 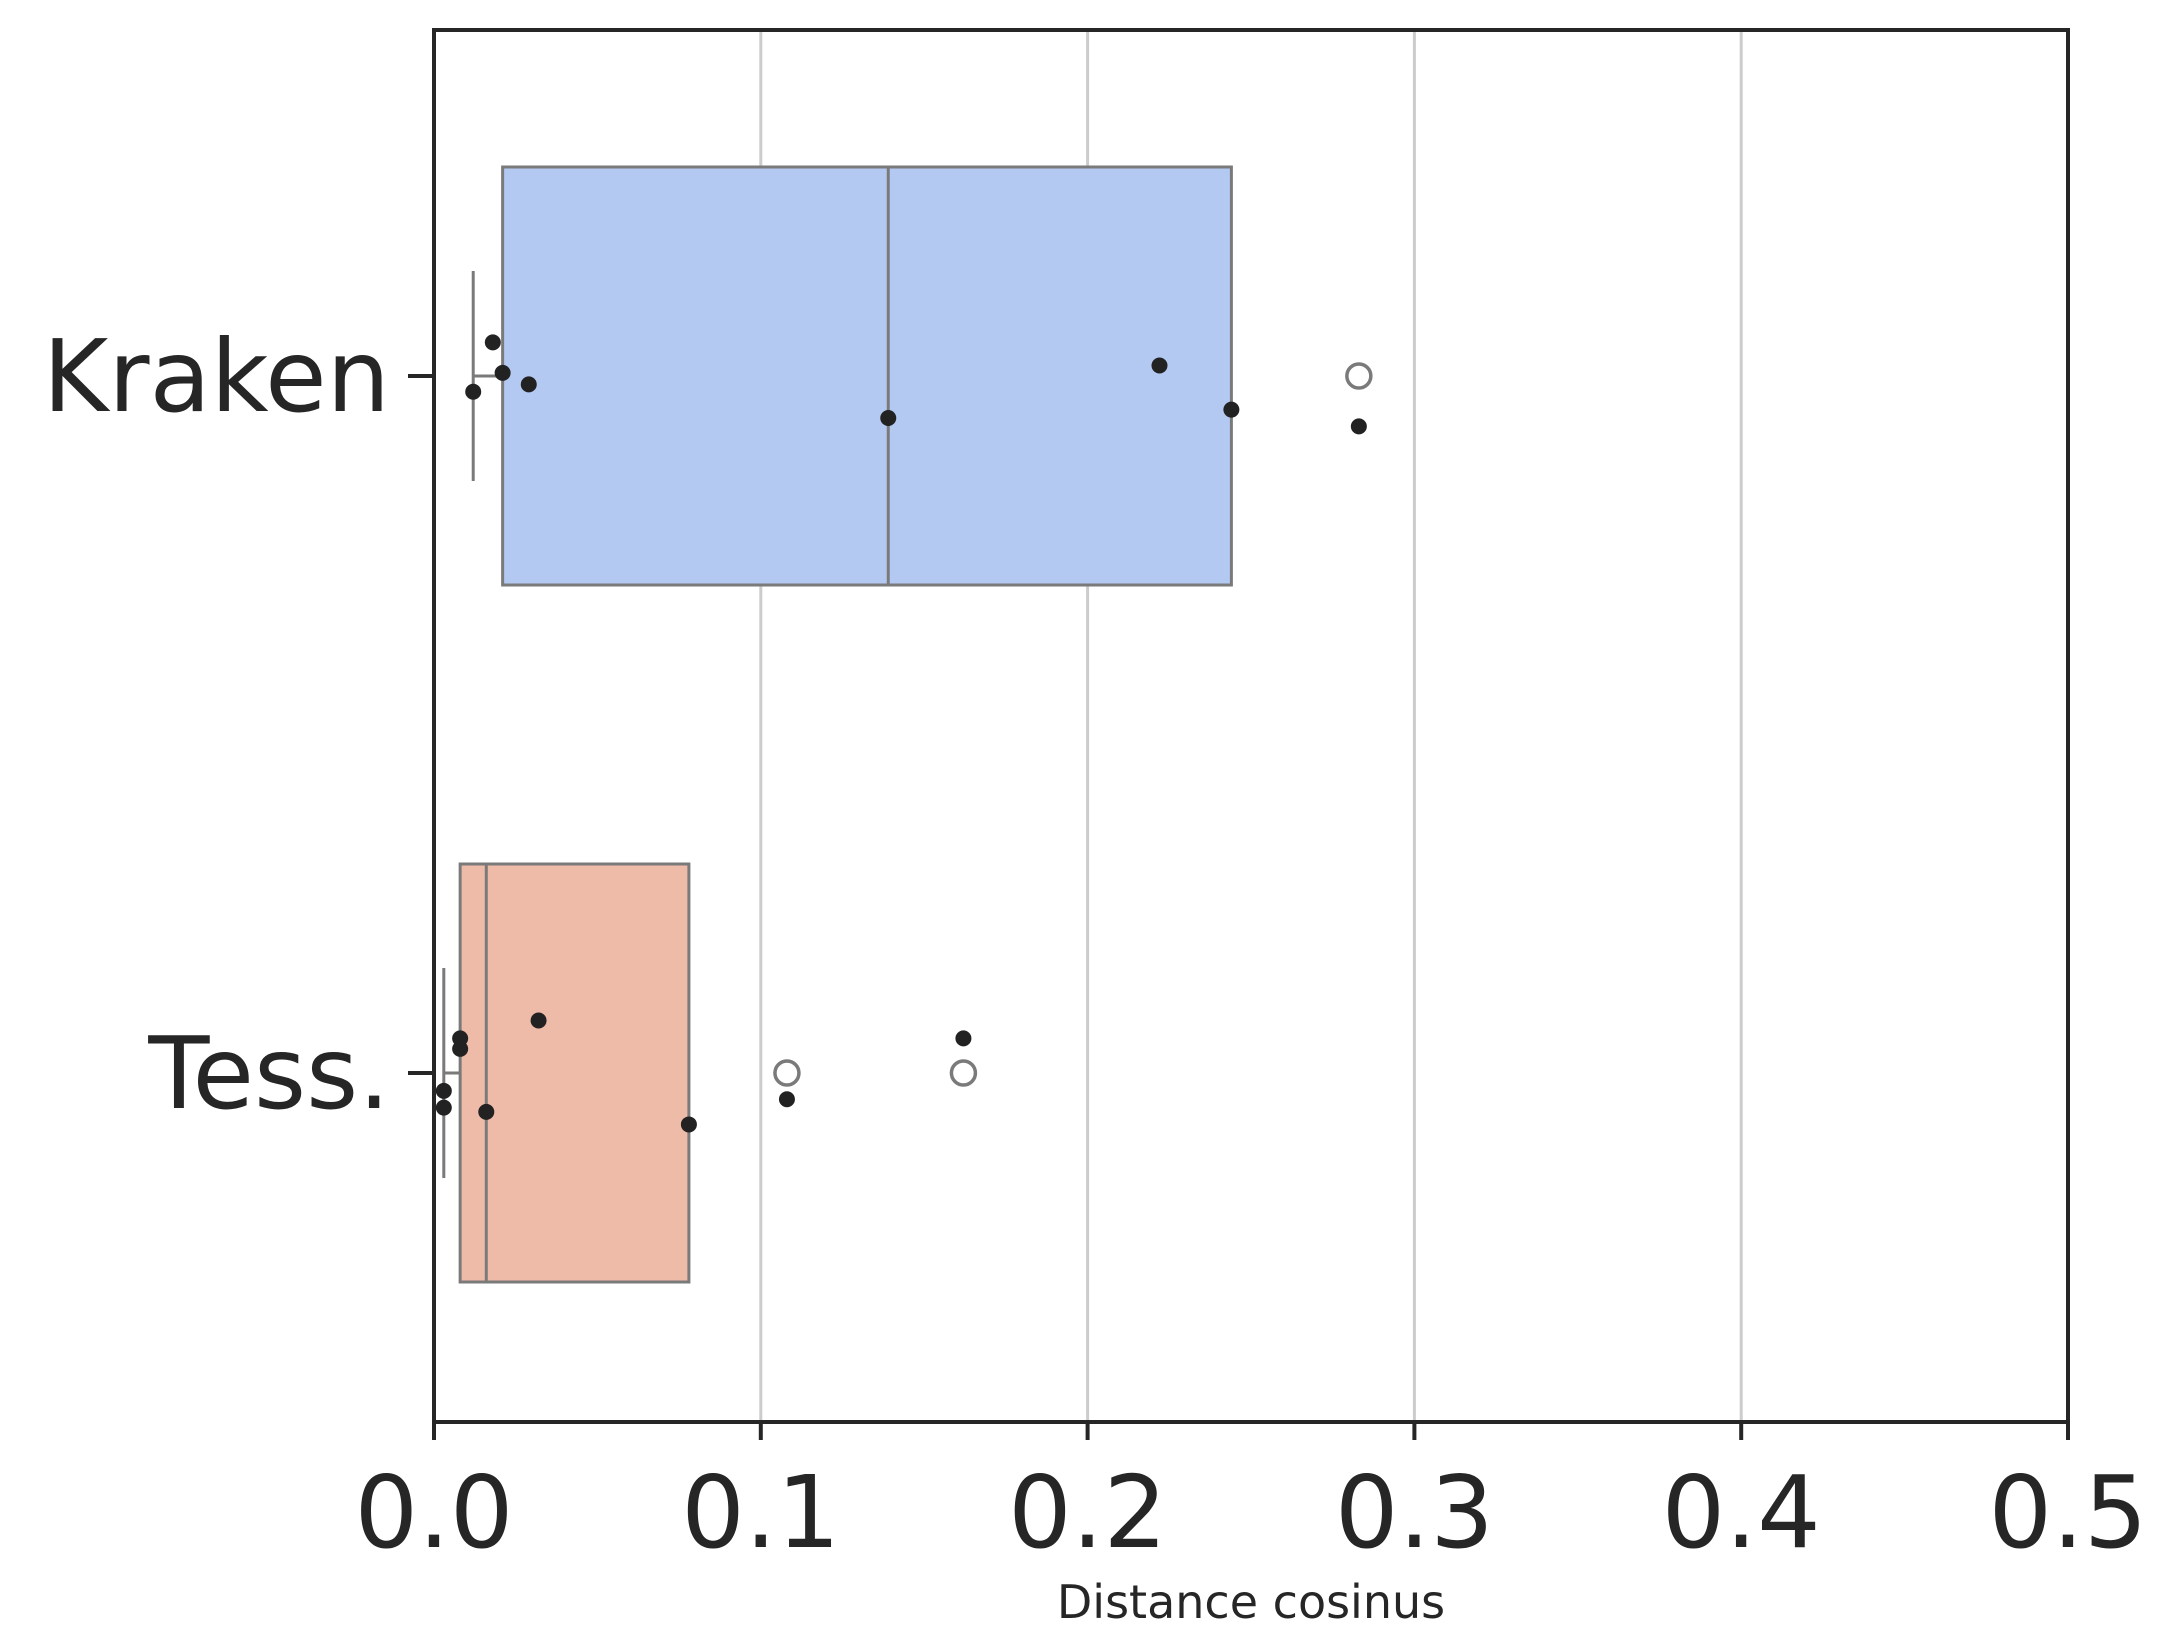 I want to click on x-tick-label: 0.0, so click(x=433, y=1512).